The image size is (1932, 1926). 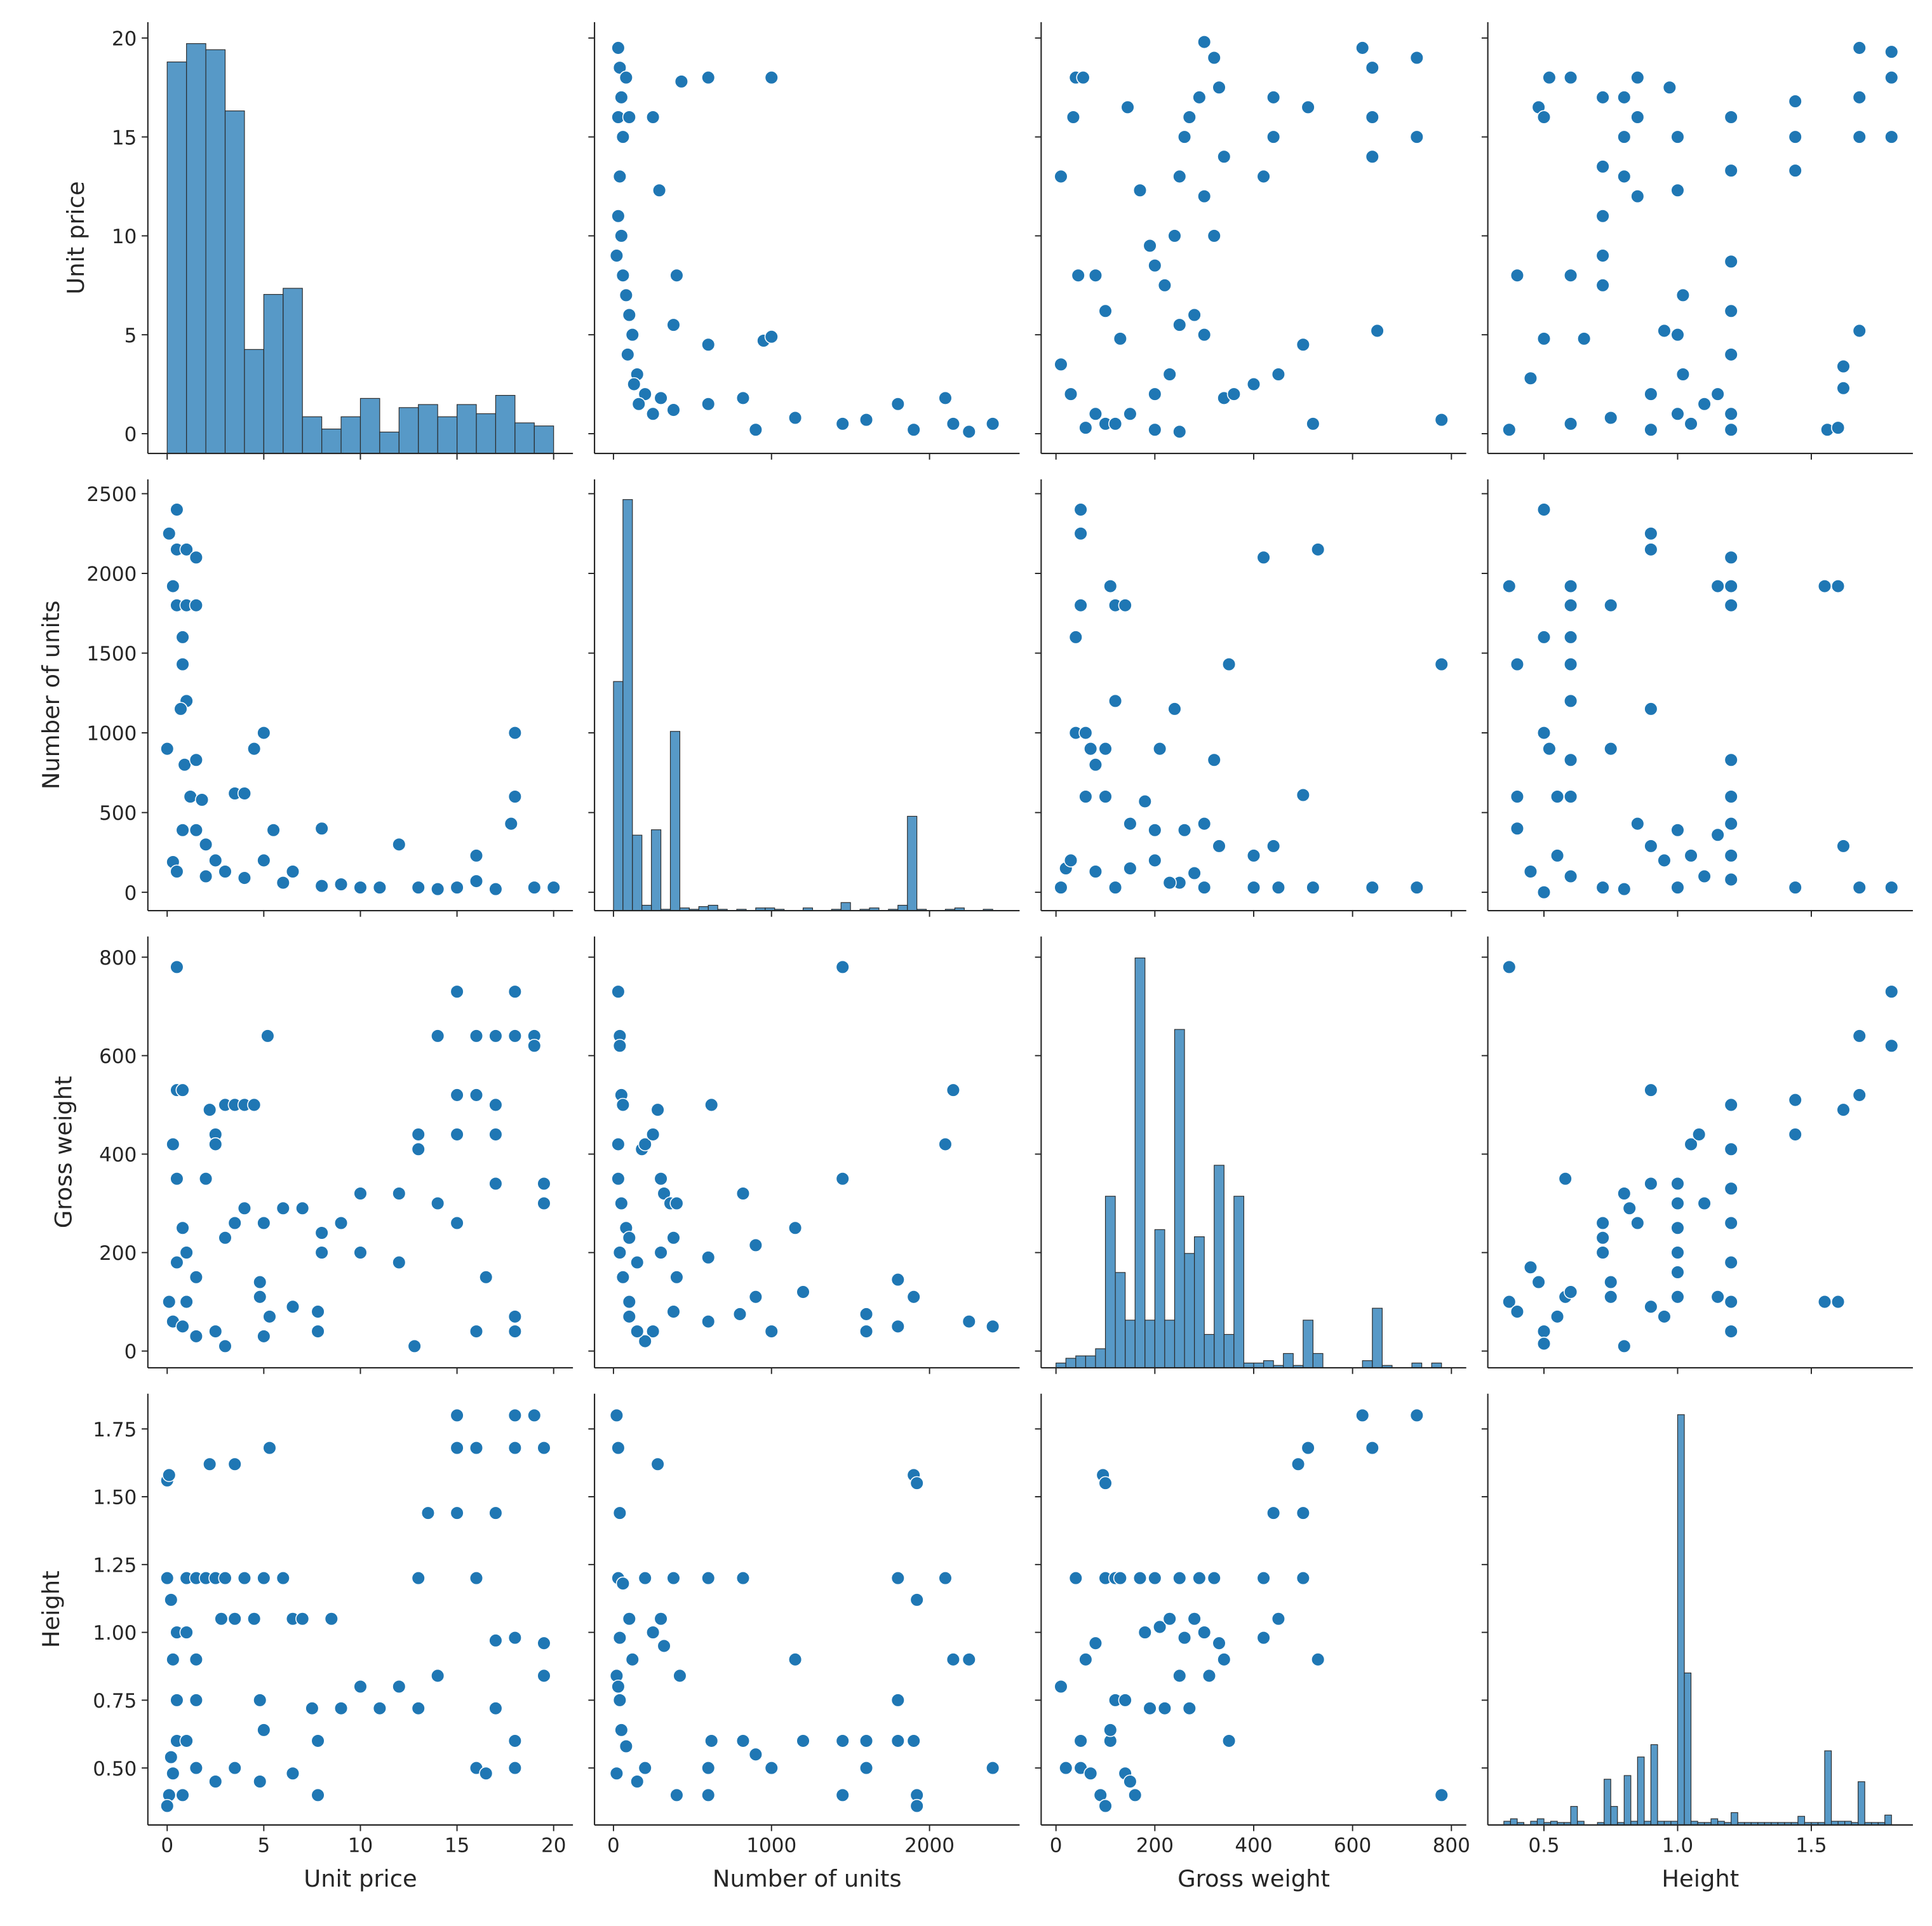 I want to click on y-tick-label: 5, so click(x=130, y=336).